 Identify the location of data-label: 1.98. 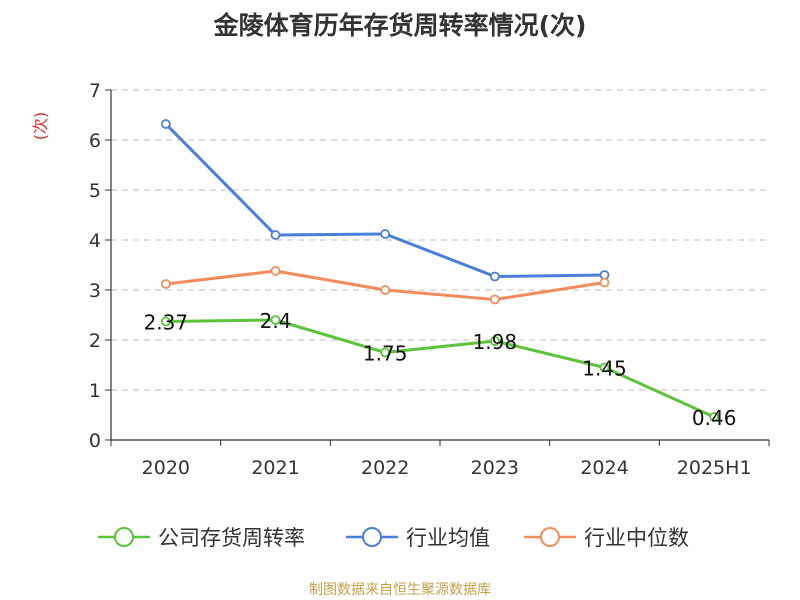
(495, 342).